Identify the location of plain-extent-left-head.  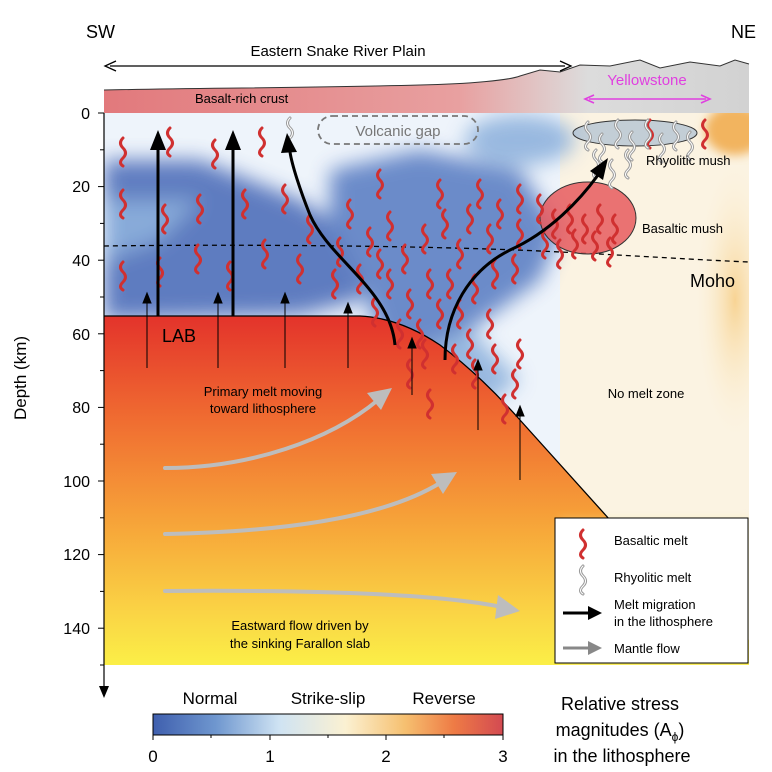
(110, 66).